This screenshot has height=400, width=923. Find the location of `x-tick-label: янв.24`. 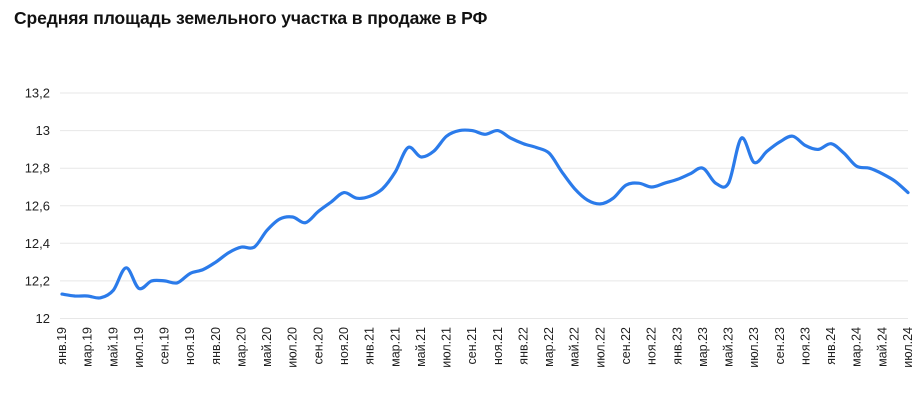

x-tick-label: янв.24 is located at coordinates (831, 346).